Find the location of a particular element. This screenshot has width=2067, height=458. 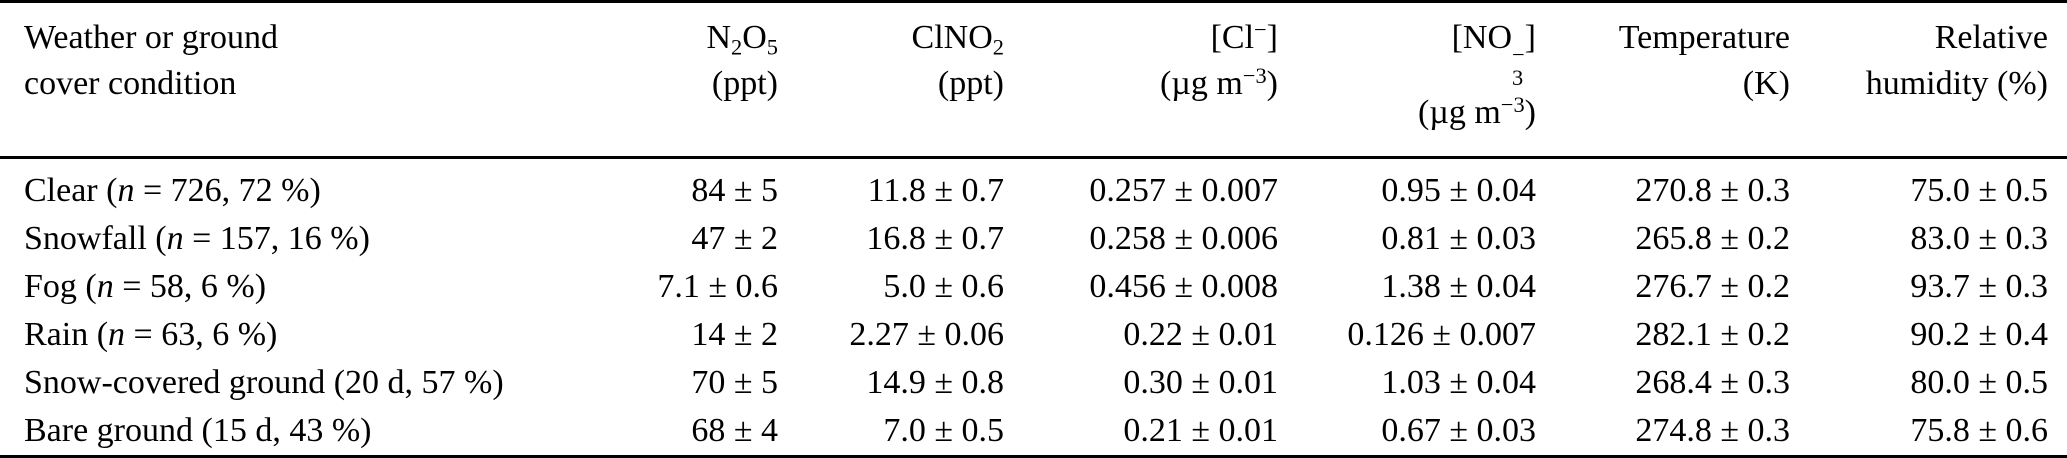

cell-n2o5: 84 ± 5 is located at coordinates (734, 190).